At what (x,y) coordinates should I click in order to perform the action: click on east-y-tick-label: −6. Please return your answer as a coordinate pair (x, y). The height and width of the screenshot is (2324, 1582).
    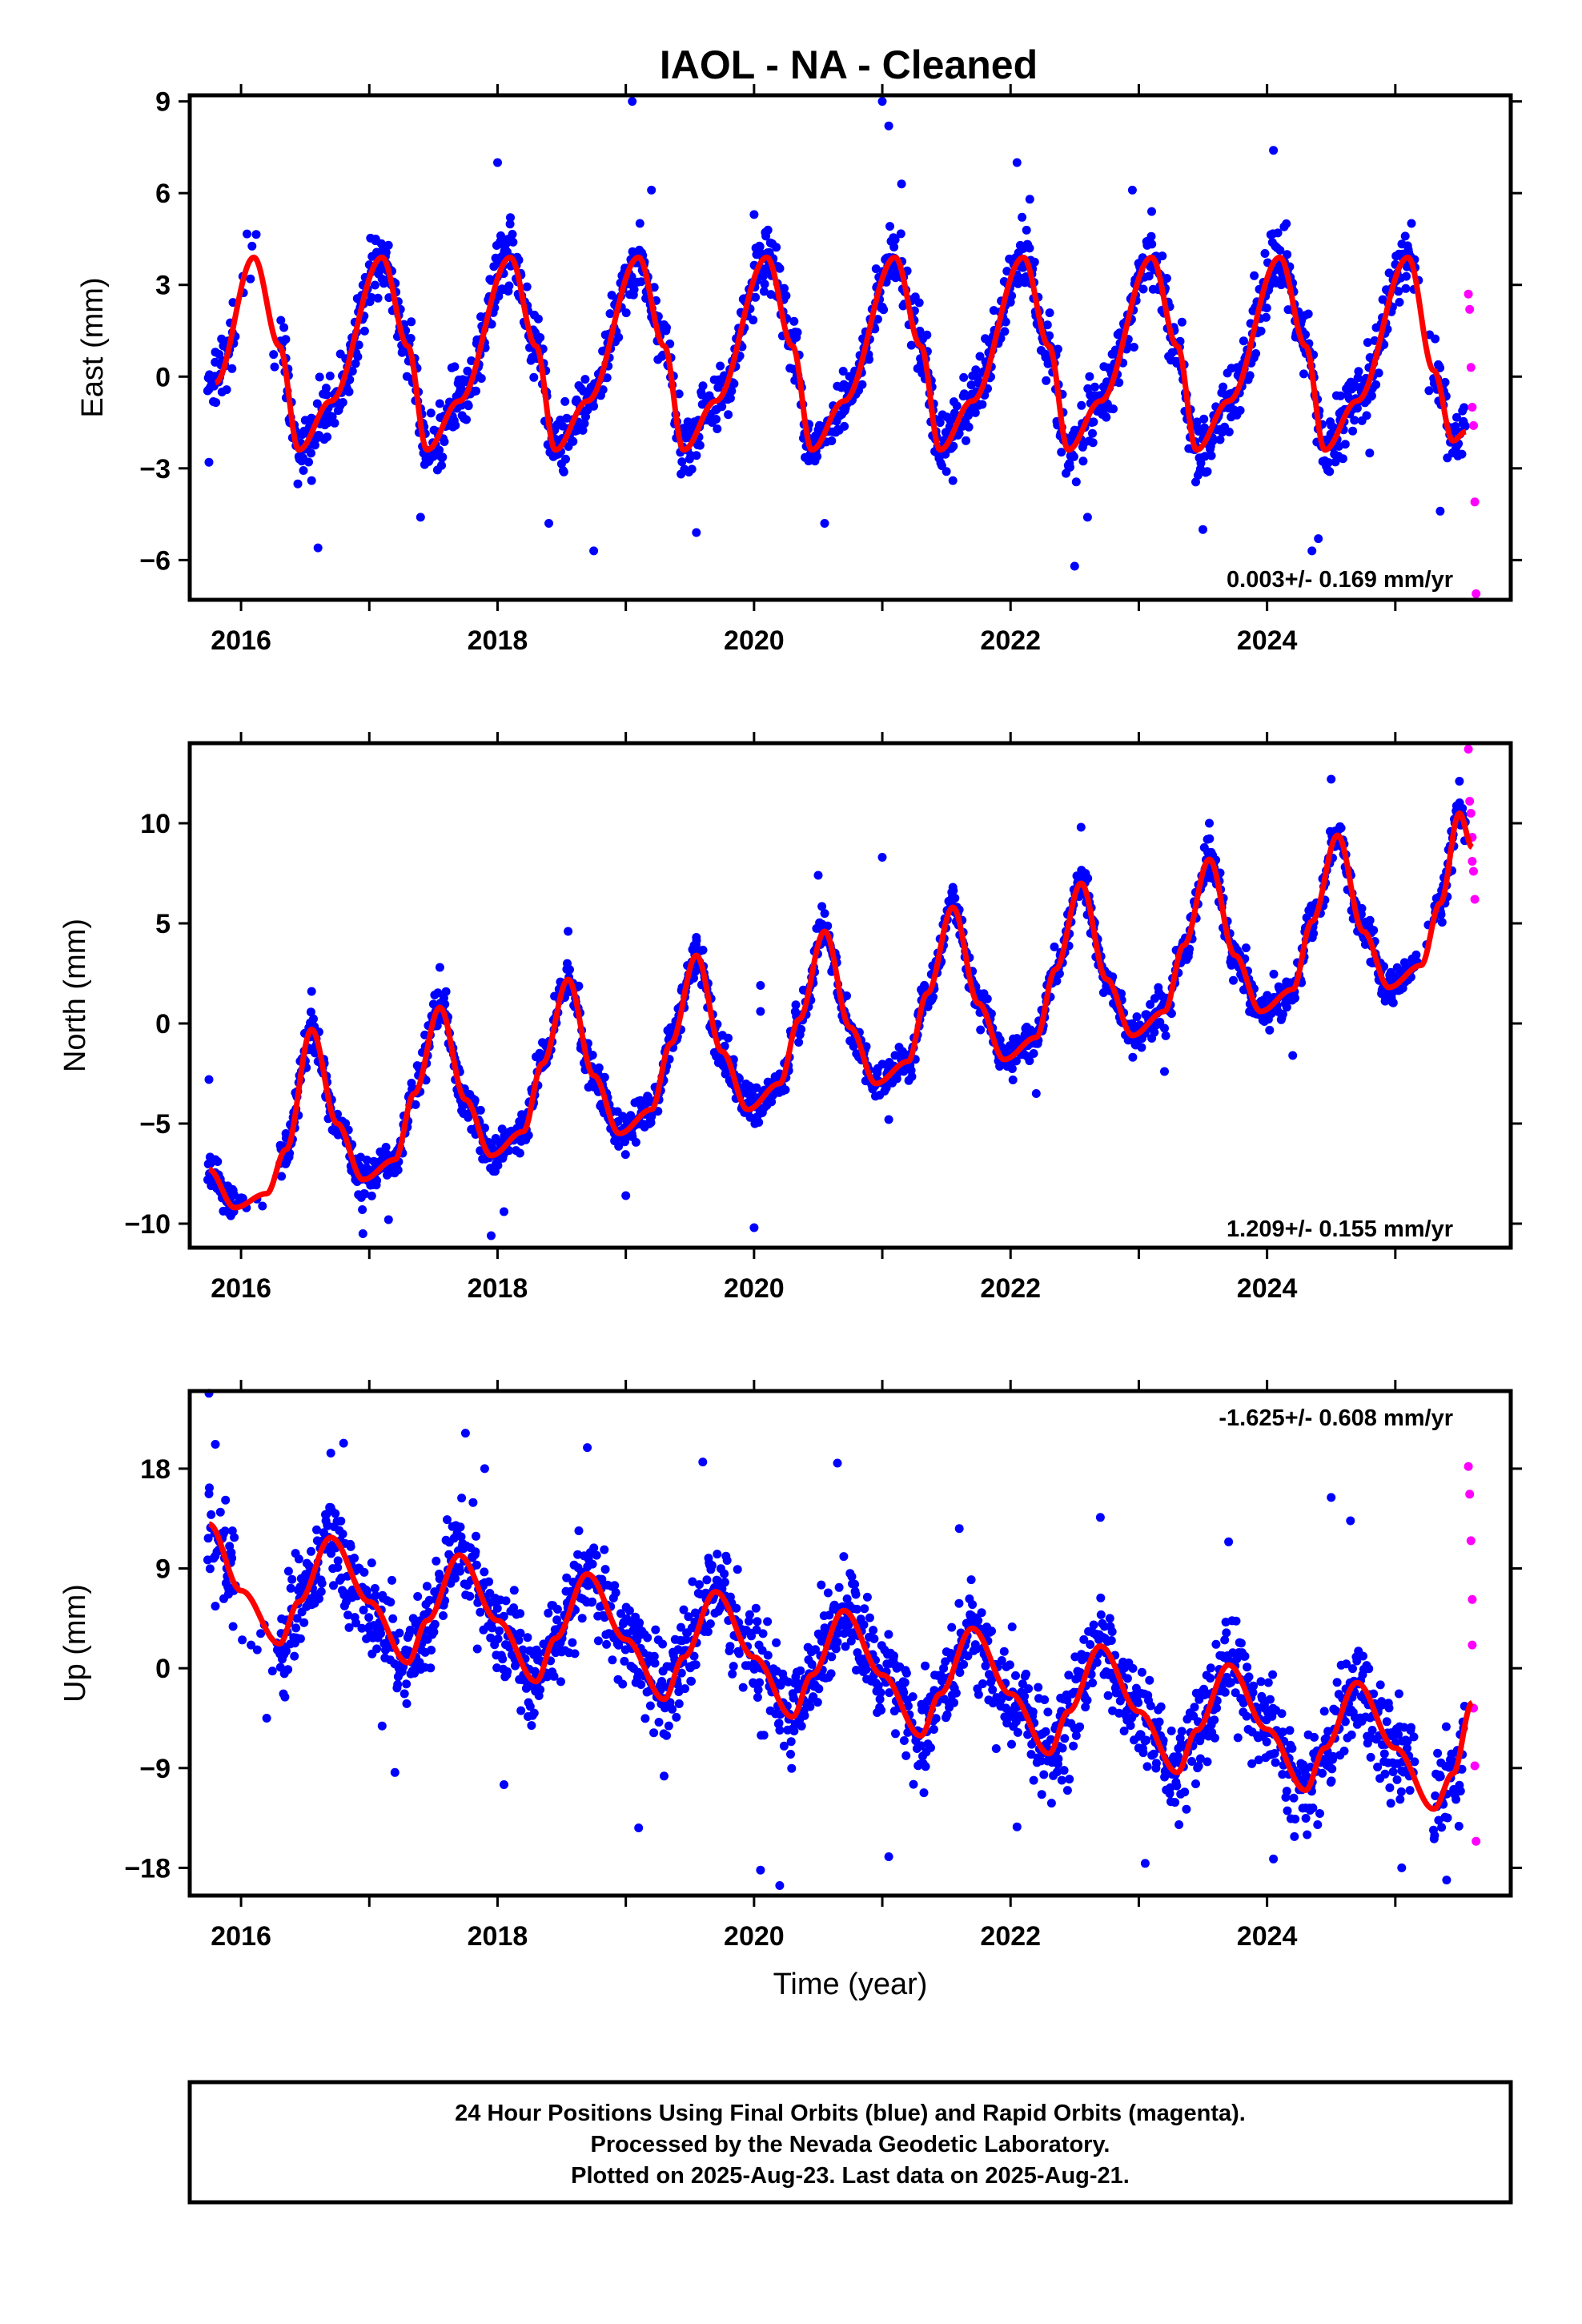
    Looking at the image, I should click on (155, 560).